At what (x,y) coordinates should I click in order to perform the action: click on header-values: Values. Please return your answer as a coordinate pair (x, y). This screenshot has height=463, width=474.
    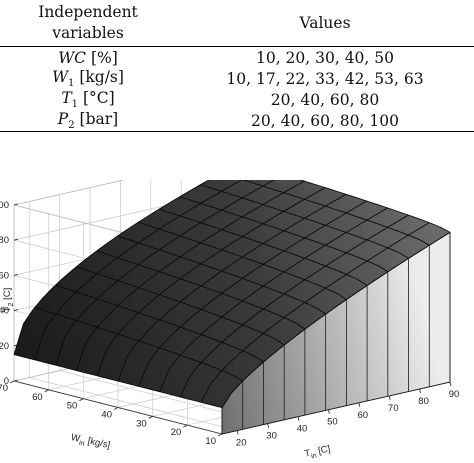
    Looking at the image, I should click on (325, 23).